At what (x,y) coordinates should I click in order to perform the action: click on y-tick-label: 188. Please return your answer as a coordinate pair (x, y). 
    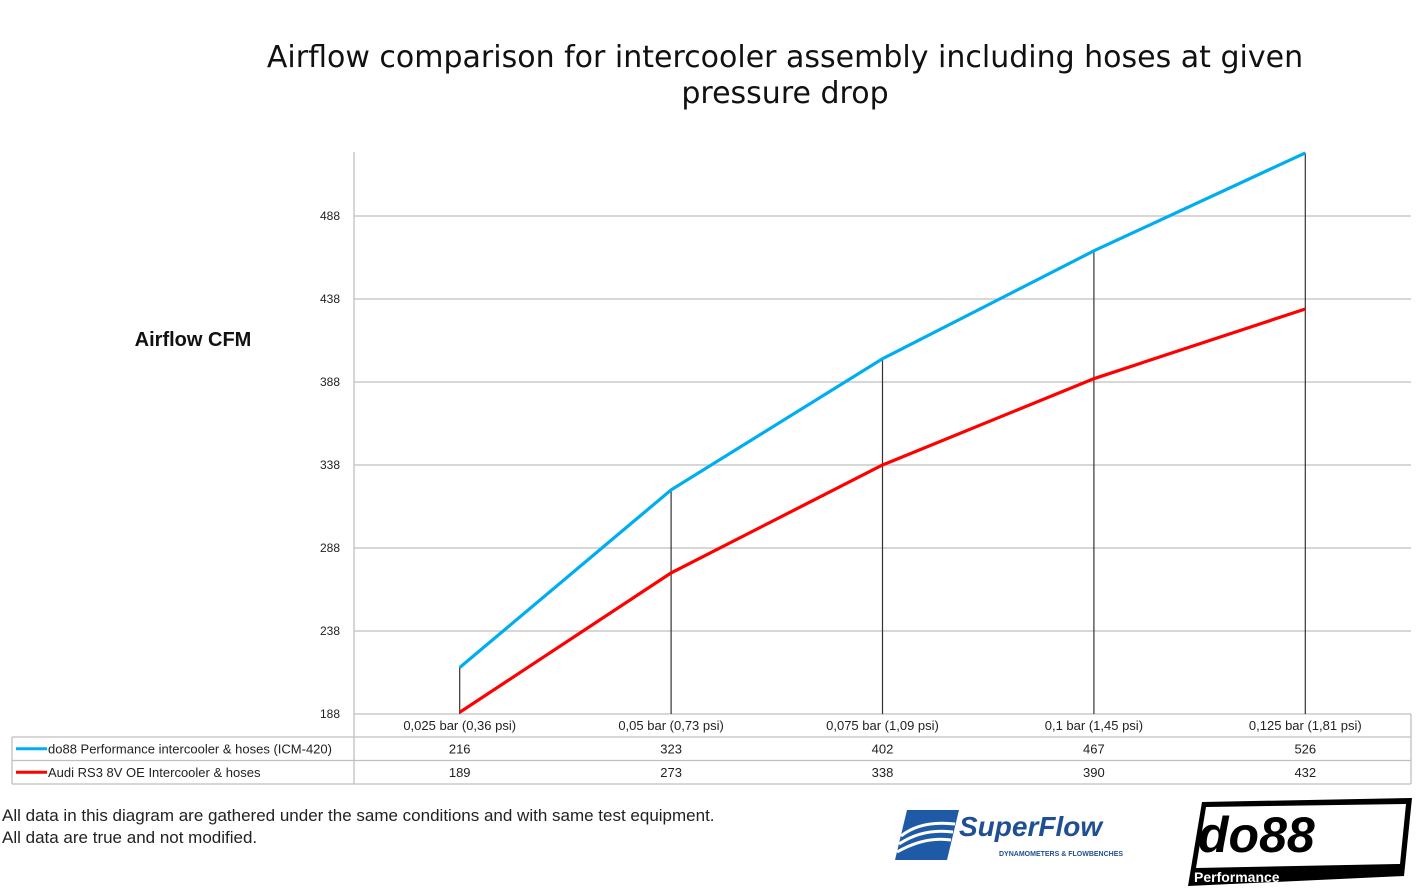
    Looking at the image, I should click on (330, 714).